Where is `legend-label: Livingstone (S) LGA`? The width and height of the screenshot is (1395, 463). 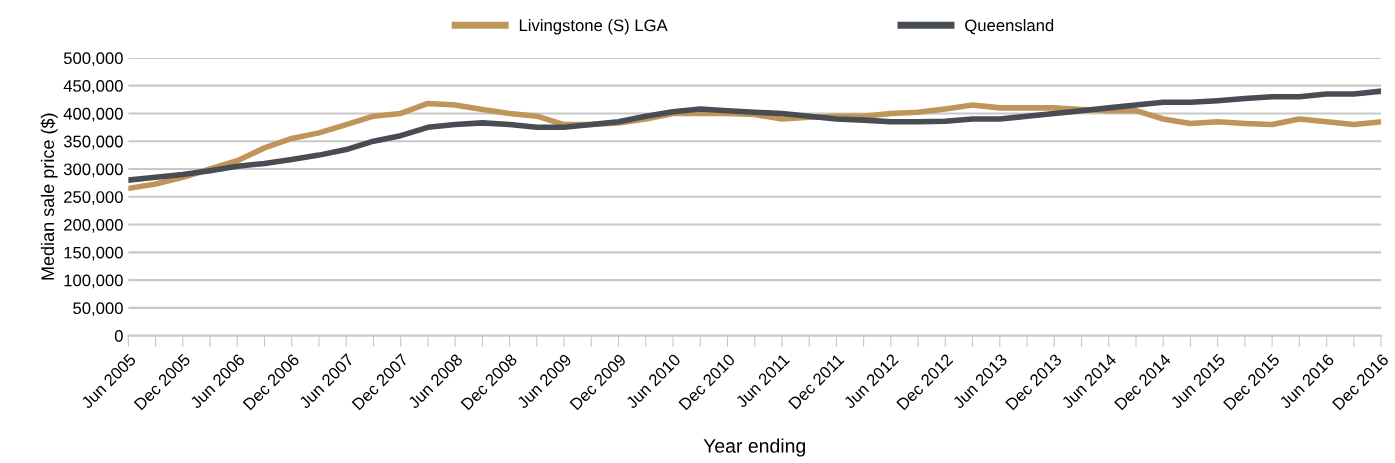 legend-label: Livingstone (S) LGA is located at coordinates (593, 27).